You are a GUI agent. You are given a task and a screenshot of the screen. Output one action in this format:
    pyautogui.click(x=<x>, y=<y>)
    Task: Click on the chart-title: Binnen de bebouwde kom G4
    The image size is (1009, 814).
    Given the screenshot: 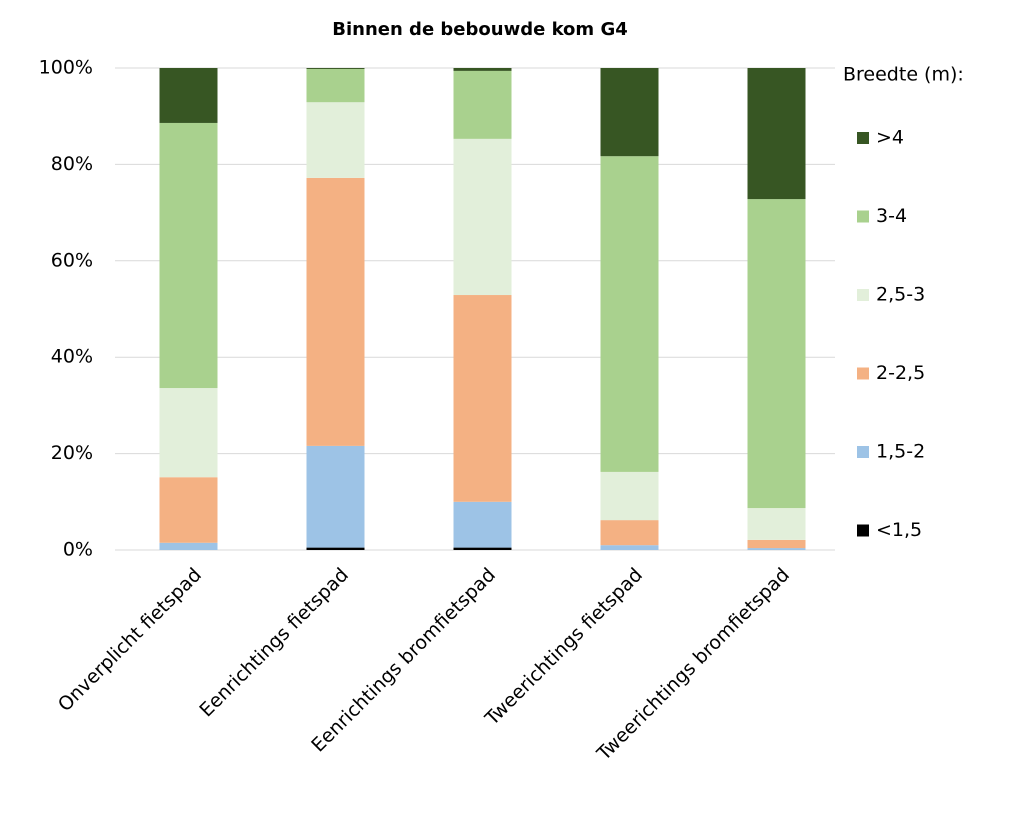 What is the action you would take?
    pyautogui.click(x=480, y=29)
    